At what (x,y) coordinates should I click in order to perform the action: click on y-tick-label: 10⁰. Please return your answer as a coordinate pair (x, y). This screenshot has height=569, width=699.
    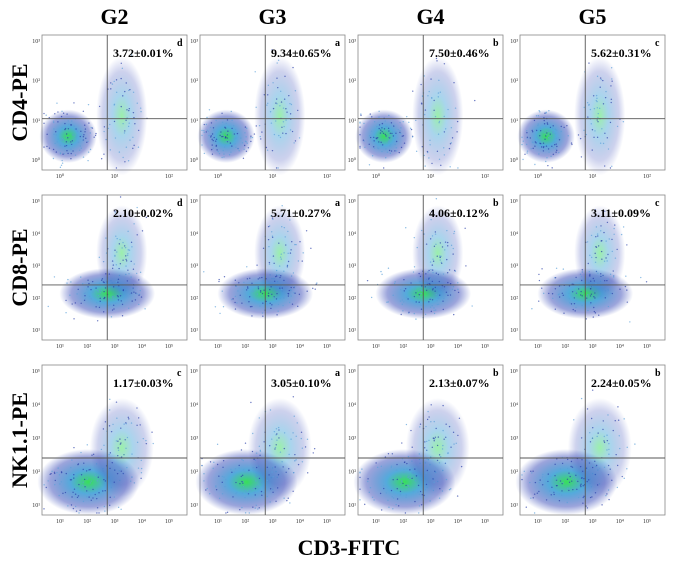
    Looking at the image, I should click on (352, 160).